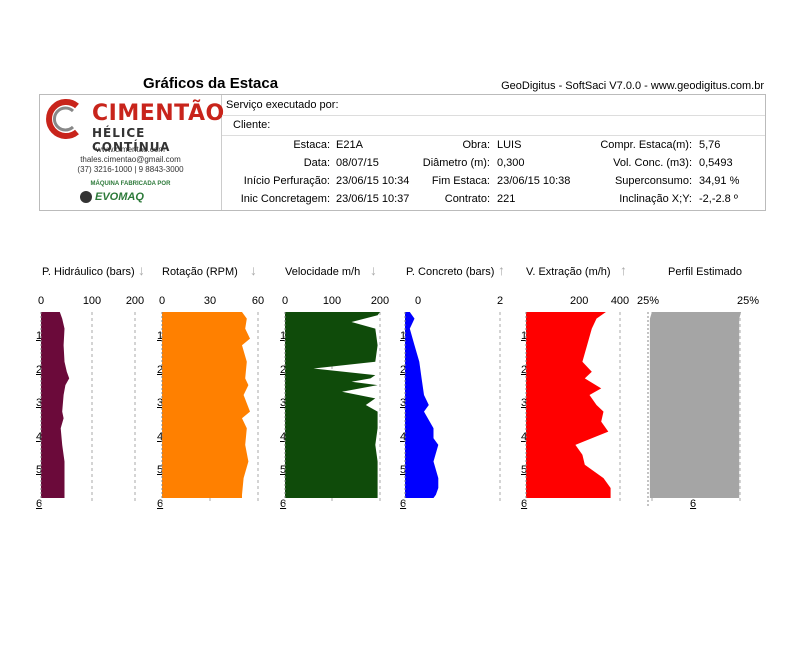 The height and width of the screenshot is (659, 800). Describe the element at coordinates (456, 163) in the screenshot. I see `diametro-label: Diâmetro (m):` at that location.